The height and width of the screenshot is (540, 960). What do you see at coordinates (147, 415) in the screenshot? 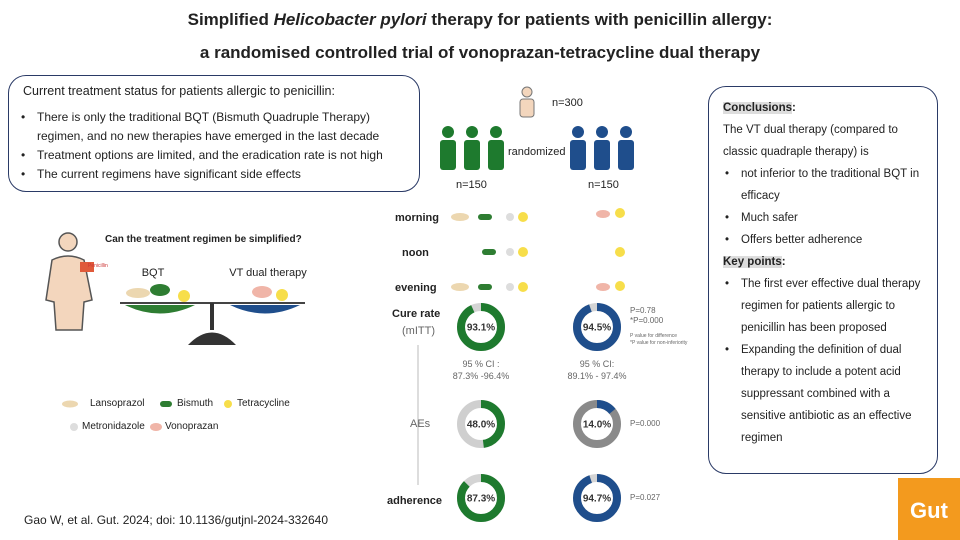
I see `legend-icons` at bounding box center [147, 415].